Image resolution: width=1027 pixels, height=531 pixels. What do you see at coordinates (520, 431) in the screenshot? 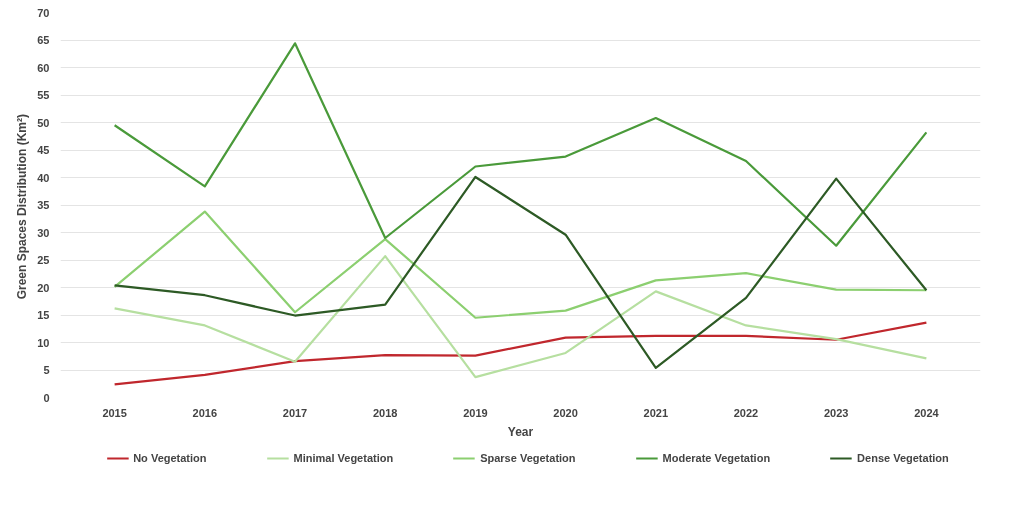
I see `x-axis-title: Year` at bounding box center [520, 431].